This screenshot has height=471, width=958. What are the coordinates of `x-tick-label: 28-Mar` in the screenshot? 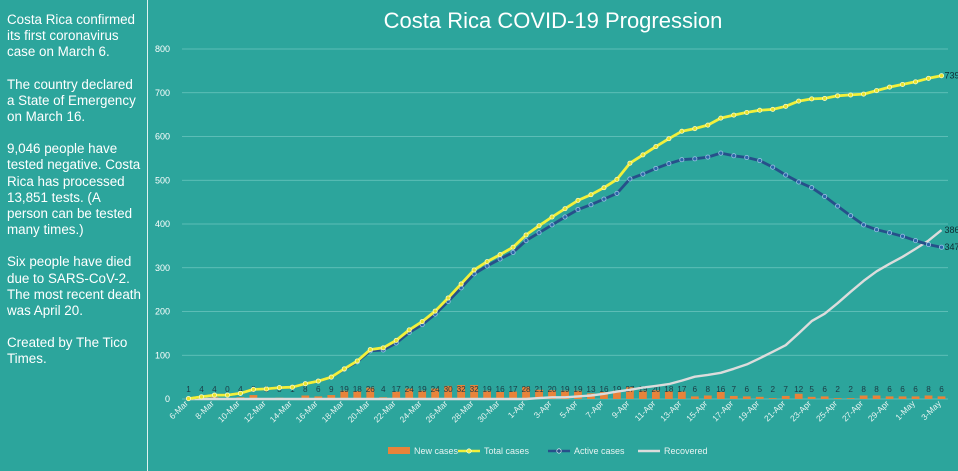 It's located at (462, 411).